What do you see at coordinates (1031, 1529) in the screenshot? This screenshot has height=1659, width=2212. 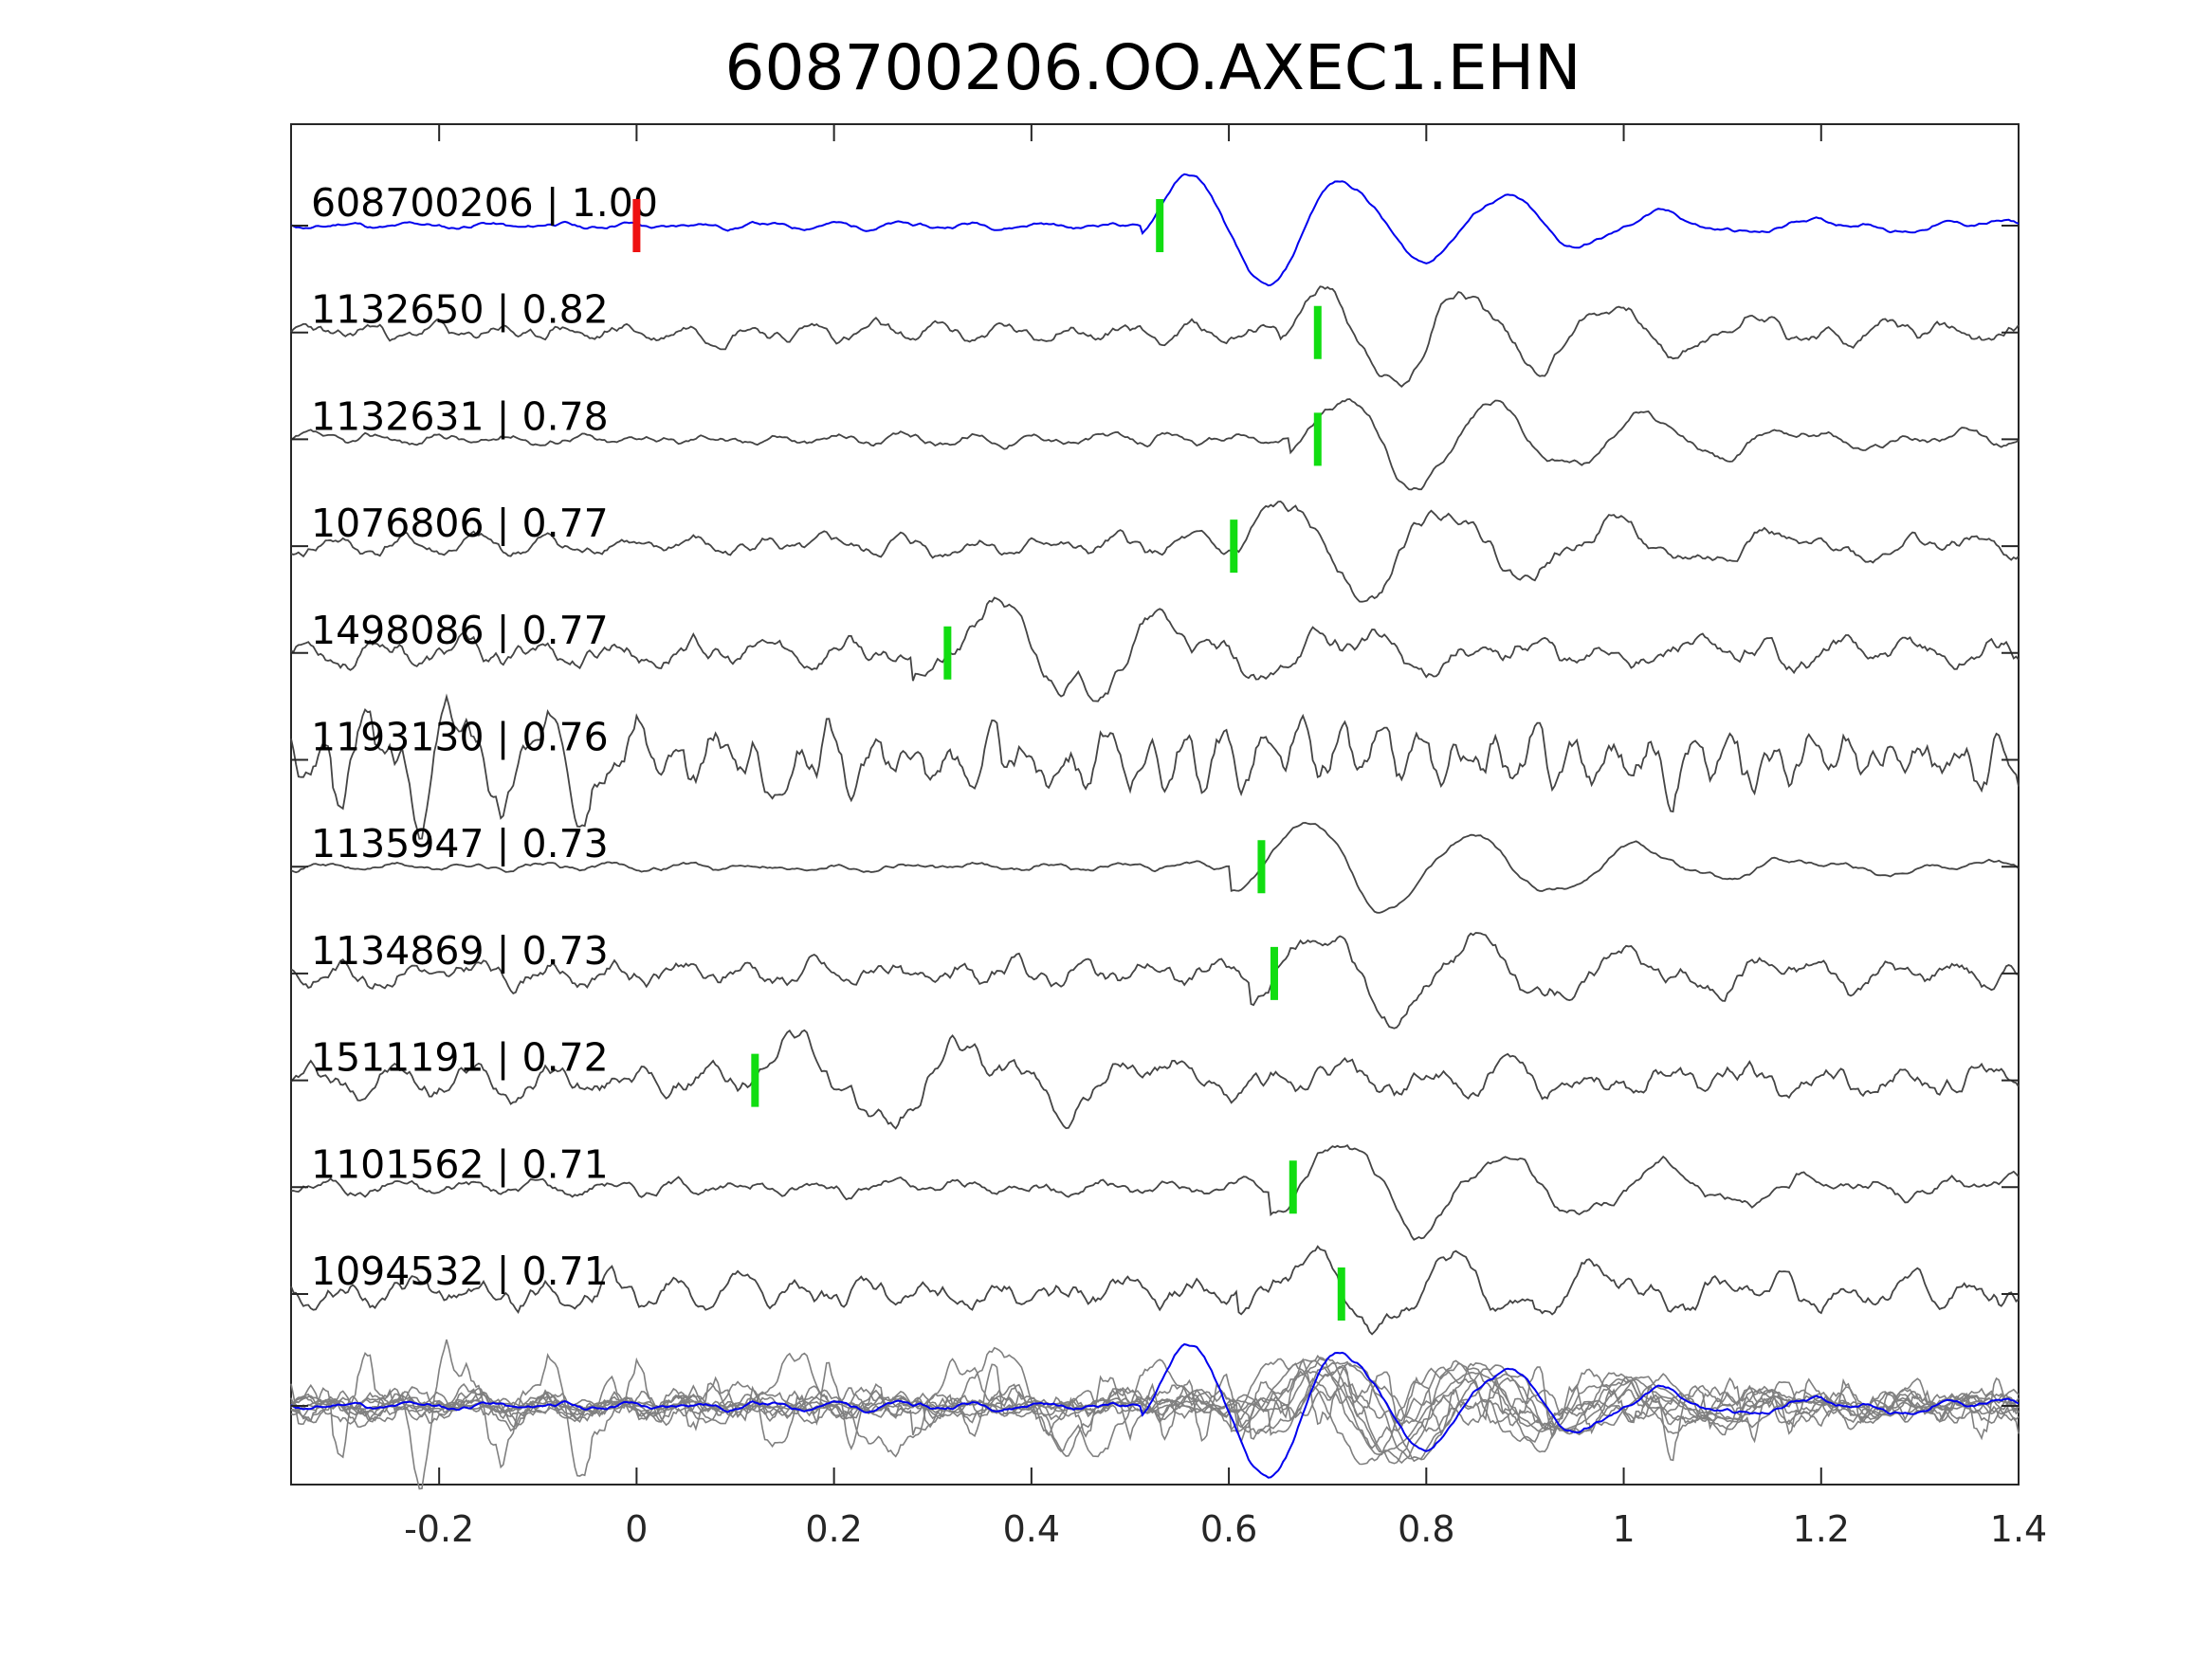 I see `x-tick-label: 0.4` at bounding box center [1031, 1529].